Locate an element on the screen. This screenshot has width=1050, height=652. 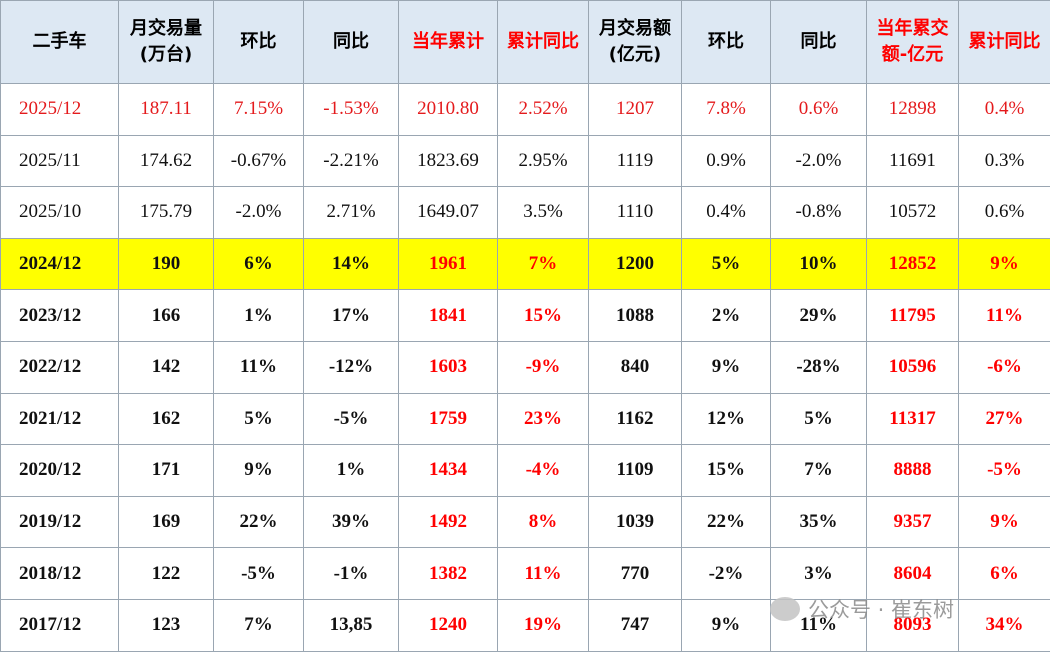
table-cell: 190 is located at coordinates (166, 264).